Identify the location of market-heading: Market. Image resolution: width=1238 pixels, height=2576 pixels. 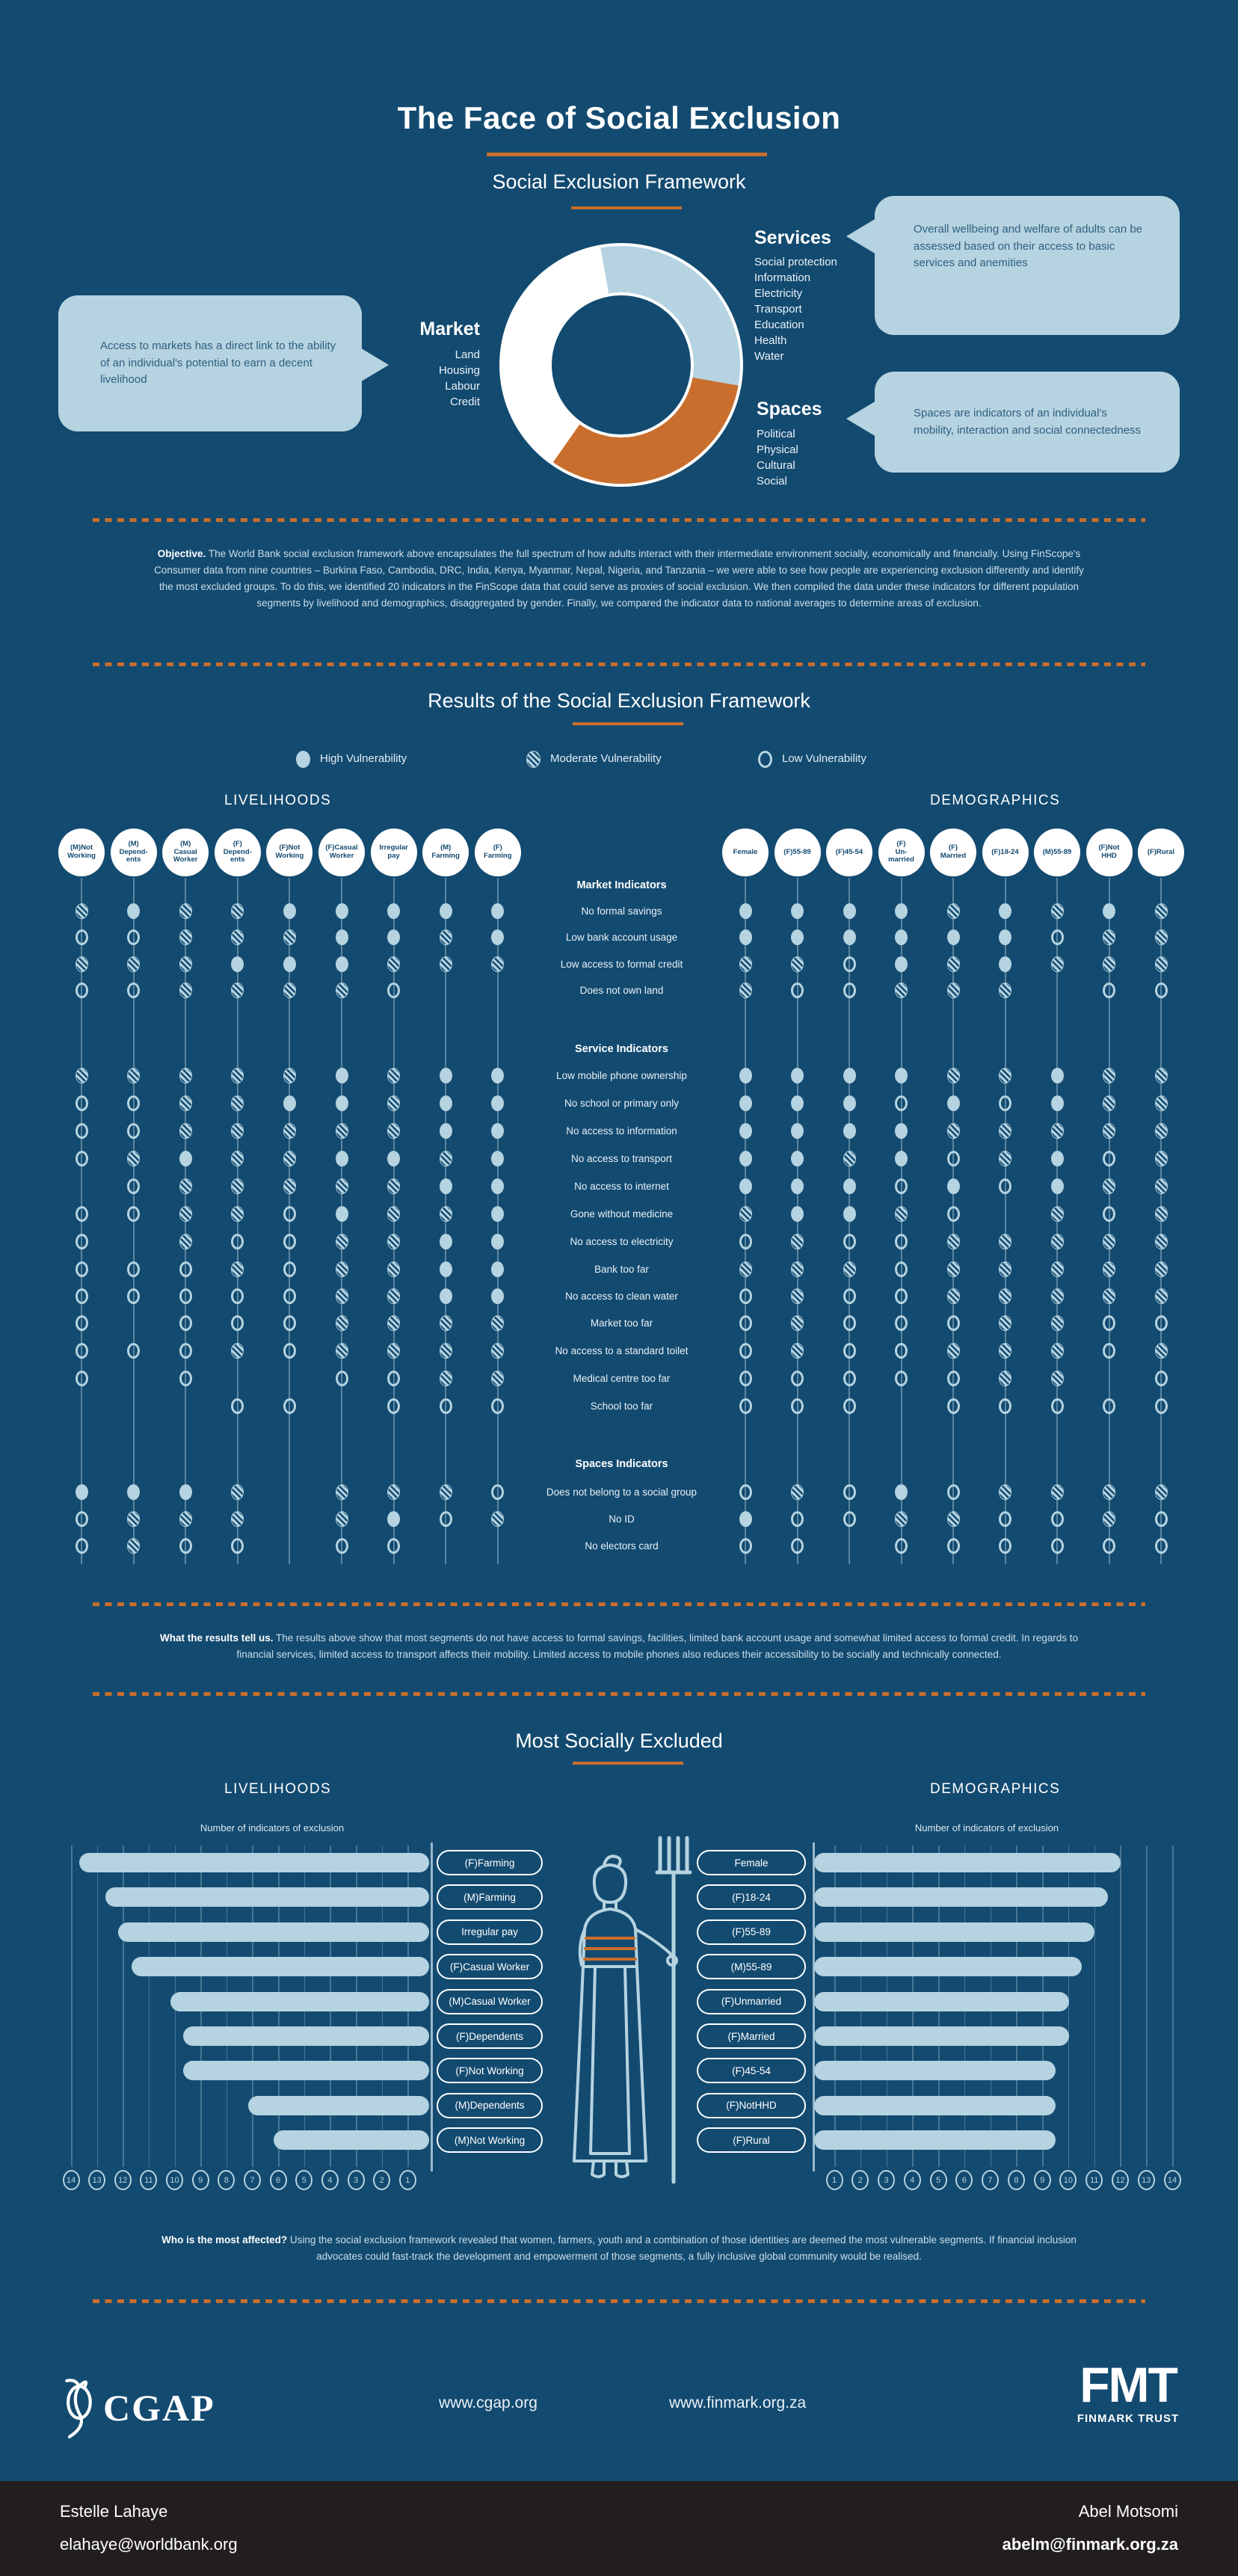
(449, 329).